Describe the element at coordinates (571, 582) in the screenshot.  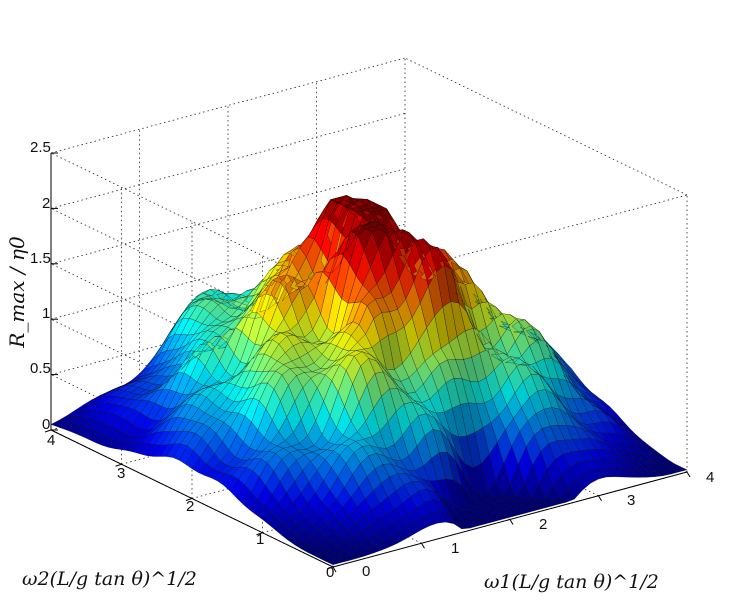
I see `x-axis-label: ω1(L/g tan θ)^1/2` at that location.